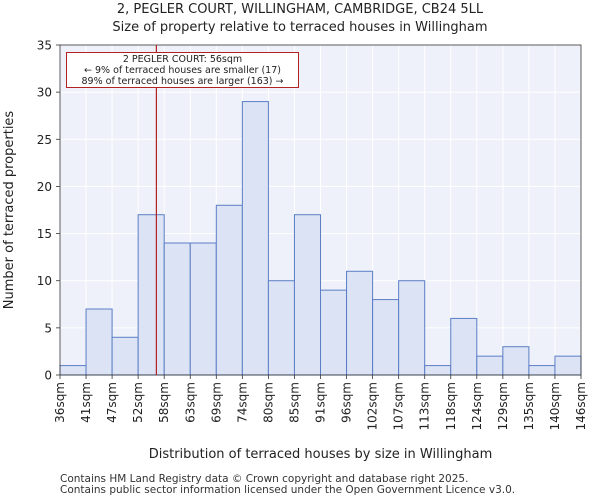  Describe the element at coordinates (321, 402) in the screenshot. I see `x-tick-label: 91sqm` at that location.